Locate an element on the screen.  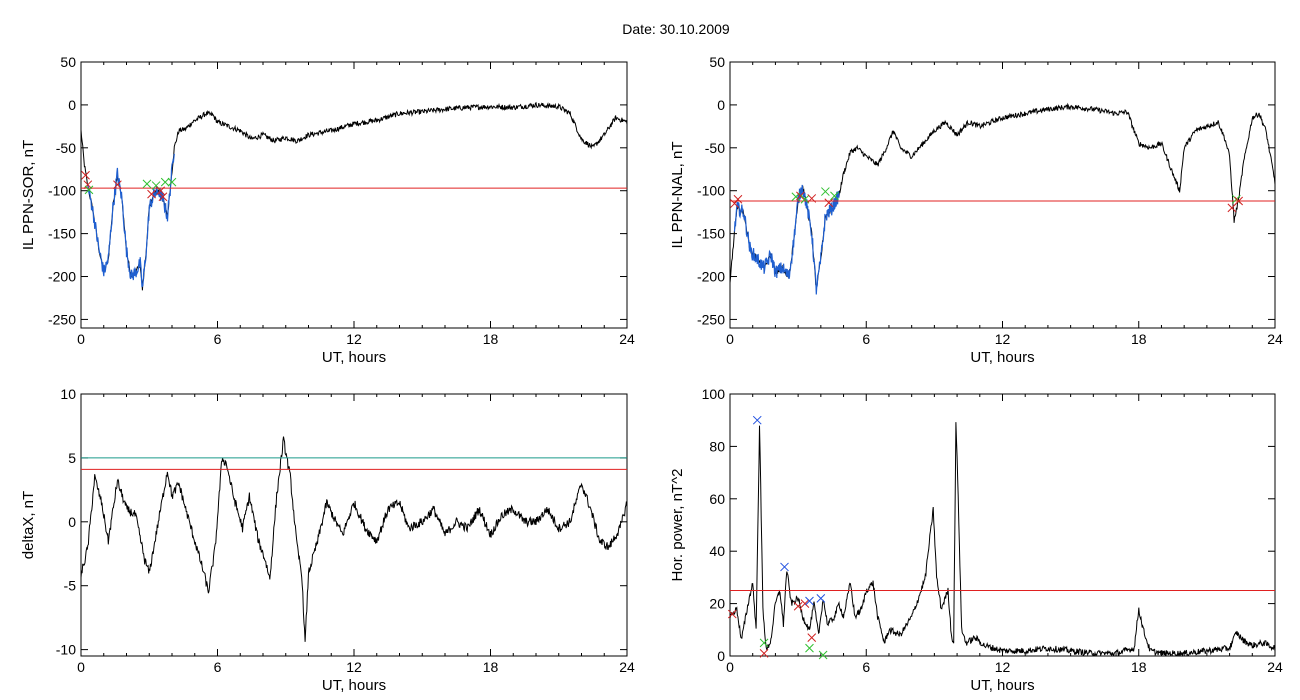
y-axis-label: IL PPN-SOR, nT is located at coordinates (28, 195).